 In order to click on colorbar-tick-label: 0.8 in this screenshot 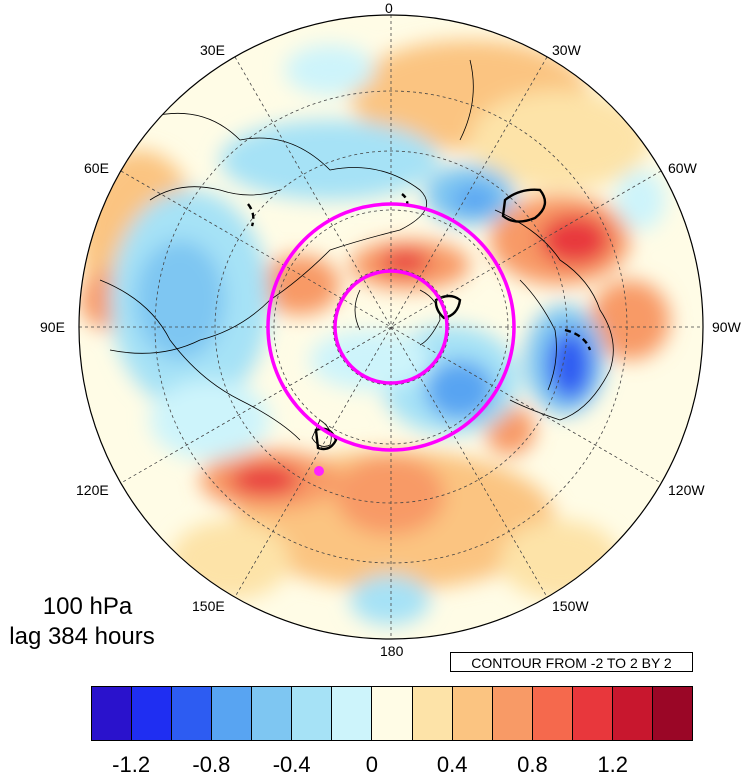, I will do `click(532, 764)`.